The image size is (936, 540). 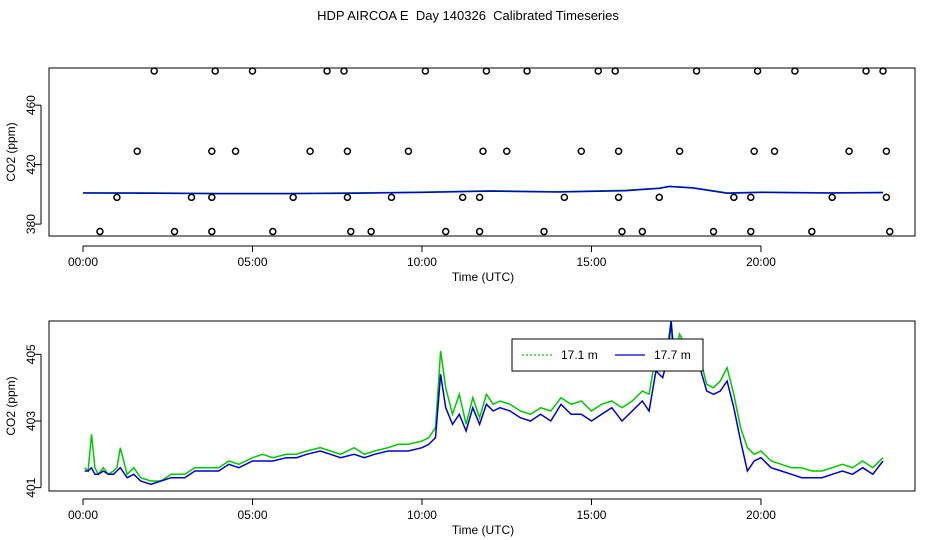 What do you see at coordinates (31, 224) in the screenshot?
I see `top-y-tick-label: 380` at bounding box center [31, 224].